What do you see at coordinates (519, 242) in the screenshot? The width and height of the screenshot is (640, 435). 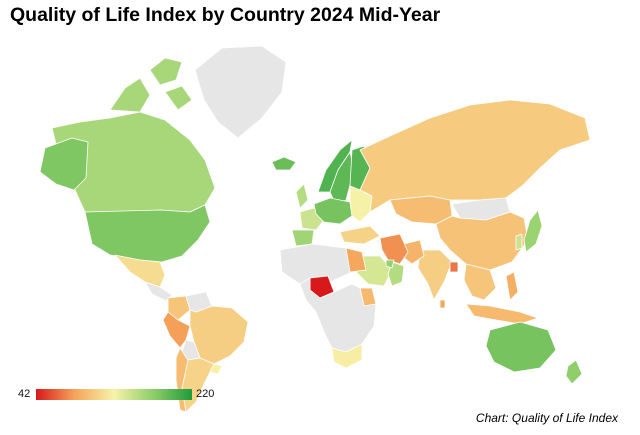 I see `region-south-korea: South Korea` at bounding box center [519, 242].